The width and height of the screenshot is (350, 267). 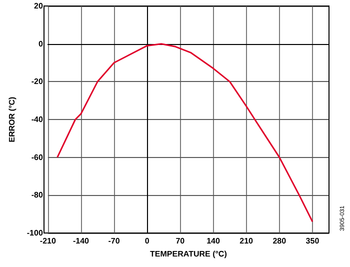 What do you see at coordinates (37, 119) in the screenshot?
I see `y-tick-label: -40` at bounding box center [37, 119].